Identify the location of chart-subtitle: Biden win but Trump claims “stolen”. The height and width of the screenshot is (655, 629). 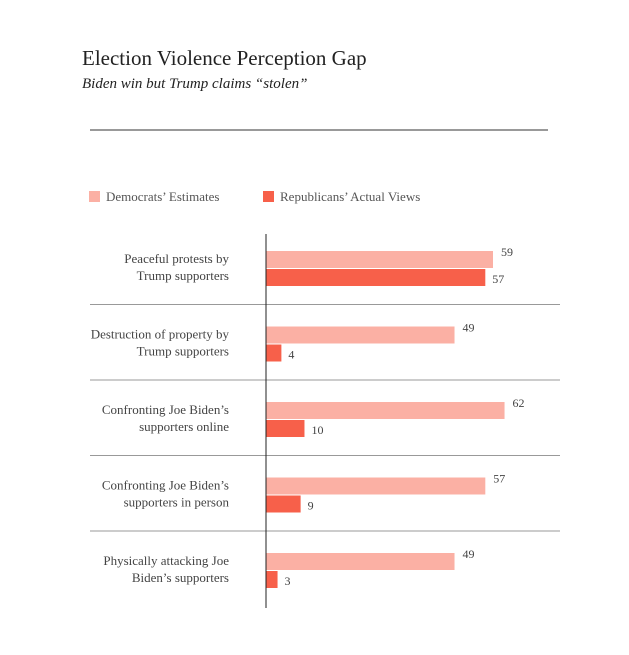
(194, 84).